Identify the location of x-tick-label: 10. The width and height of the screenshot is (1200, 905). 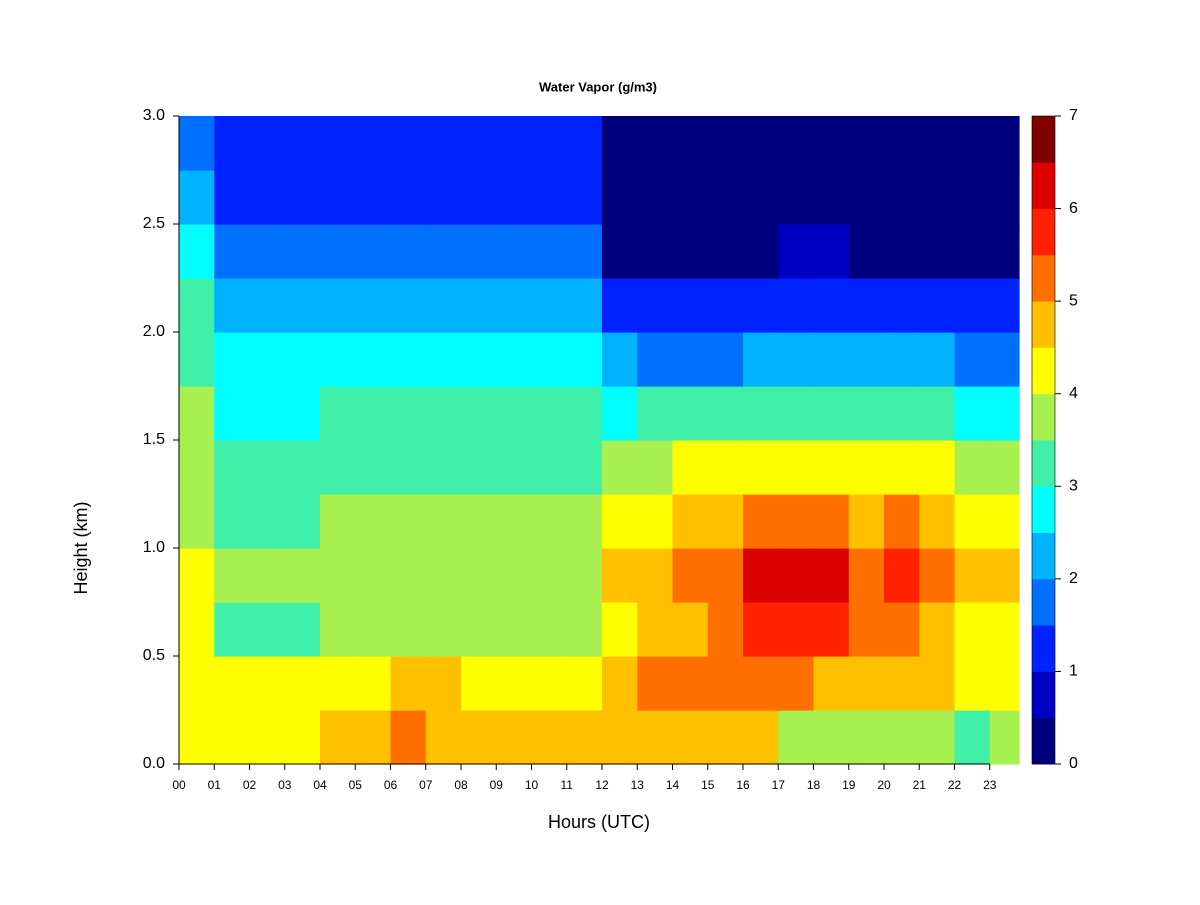
(532, 785).